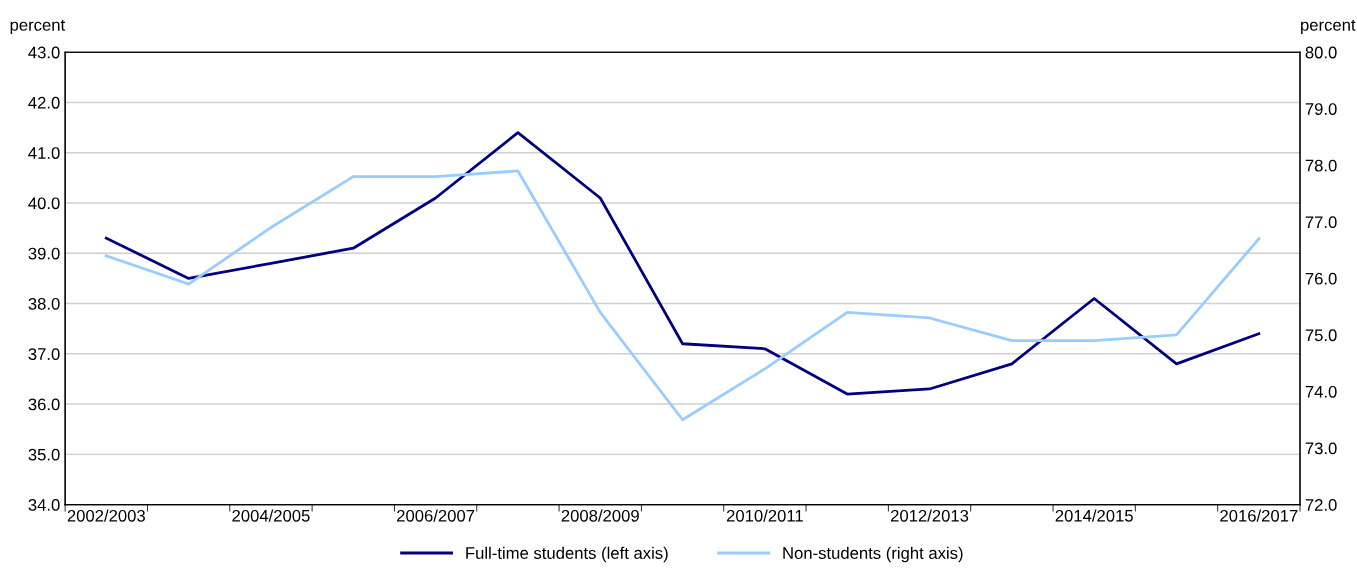 This screenshot has height=580, width=1357. I want to click on x-tick-label: 2014/2015, so click(1094, 515).